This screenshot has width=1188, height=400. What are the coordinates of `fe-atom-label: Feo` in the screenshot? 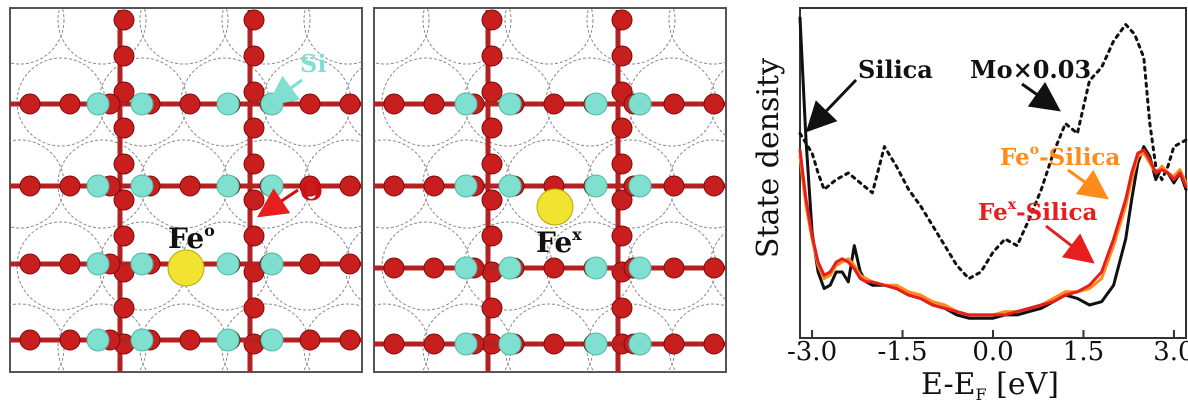 It's located at (191, 238).